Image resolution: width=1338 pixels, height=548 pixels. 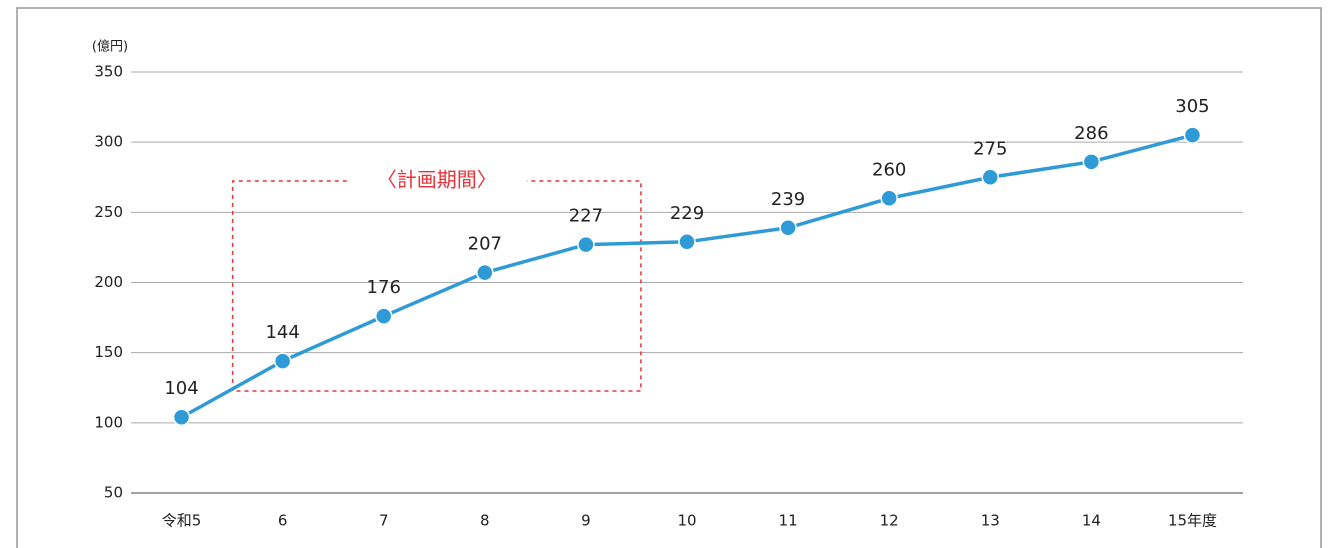 What do you see at coordinates (108, 422) in the screenshot?
I see `y-tick-label: 100` at bounding box center [108, 422].